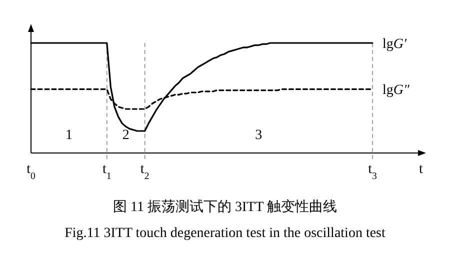  What do you see at coordinates (68, 135) in the screenshot?
I see `annotation: 1` at bounding box center [68, 135].